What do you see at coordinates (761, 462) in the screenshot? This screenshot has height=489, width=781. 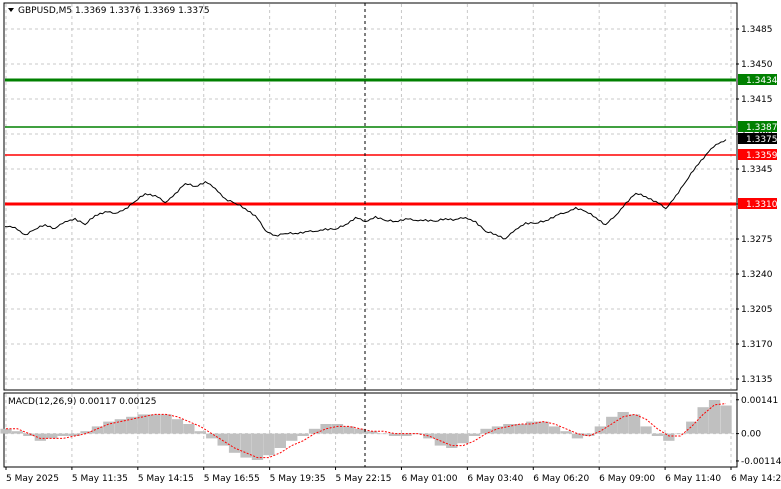 I see `y-tick-label: -0.00114` at bounding box center [761, 462].